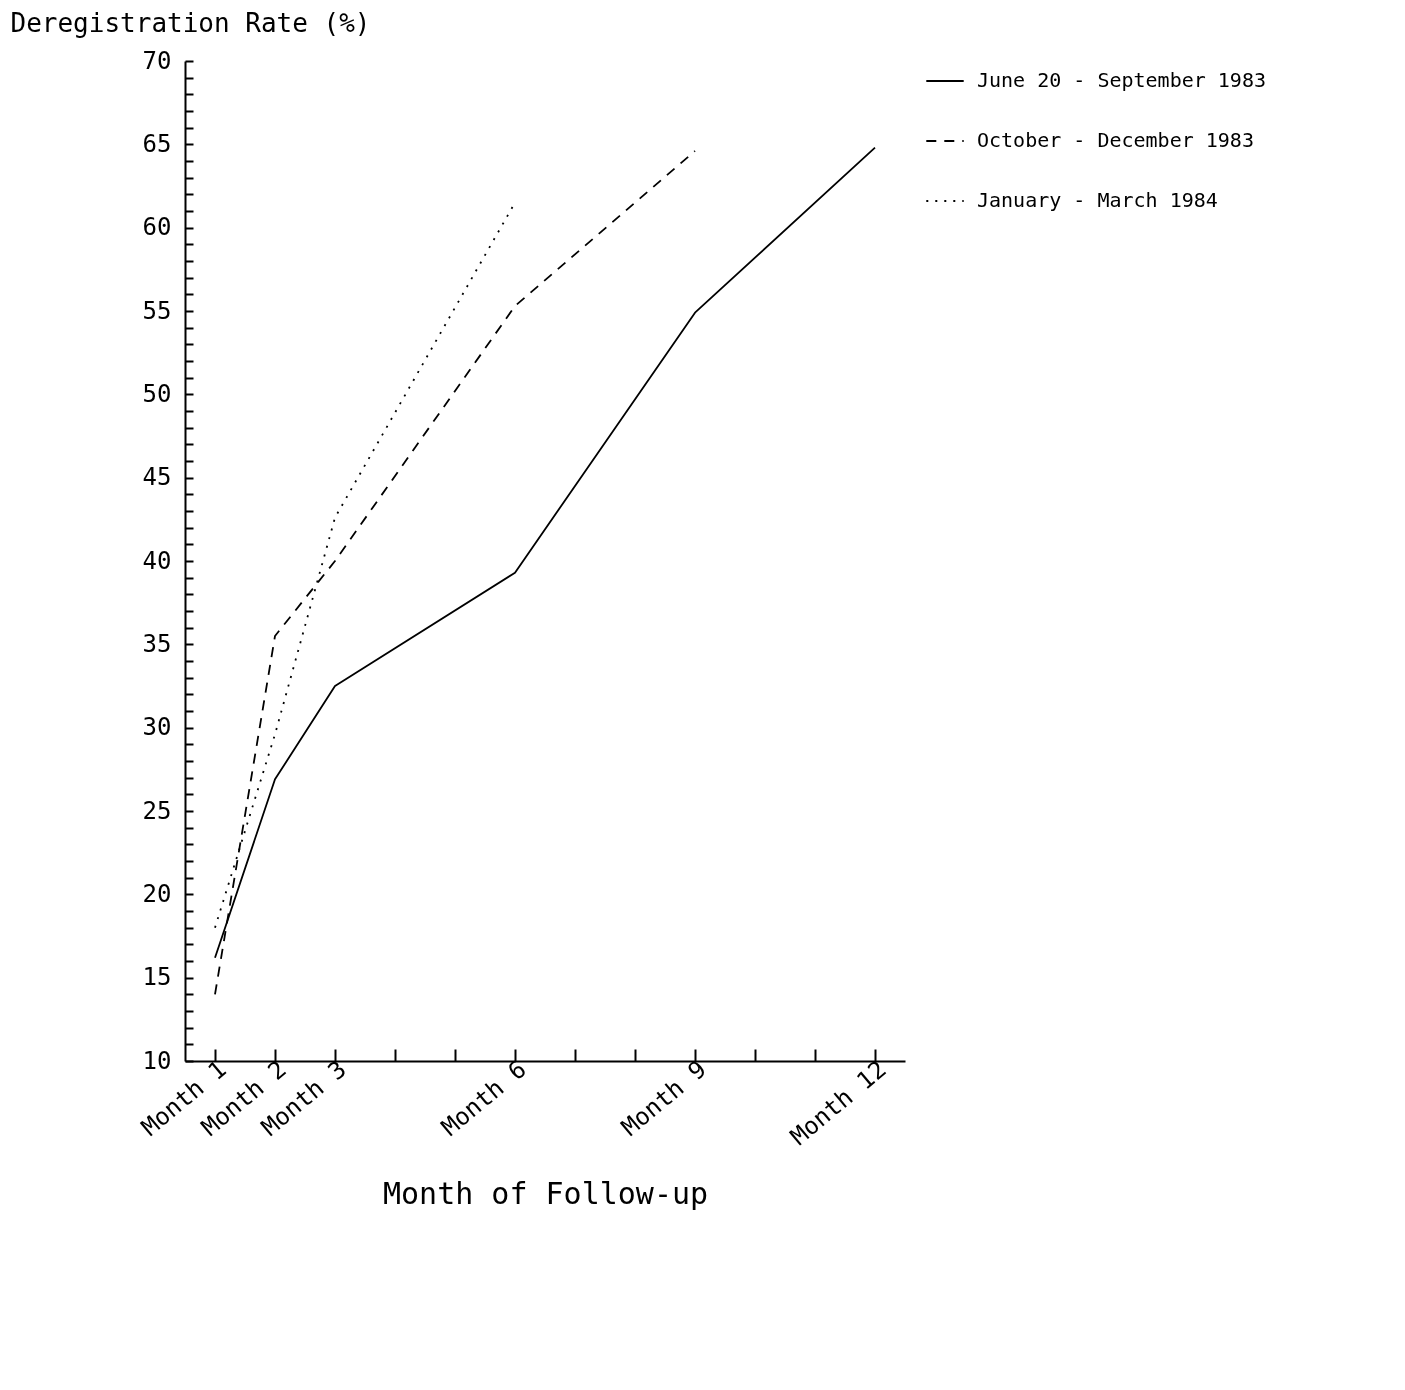 The image size is (1405, 1390). Describe the element at coordinates (190, 22) in the screenshot. I see `y-axis-title: Deregistration Rate (%)` at that location.